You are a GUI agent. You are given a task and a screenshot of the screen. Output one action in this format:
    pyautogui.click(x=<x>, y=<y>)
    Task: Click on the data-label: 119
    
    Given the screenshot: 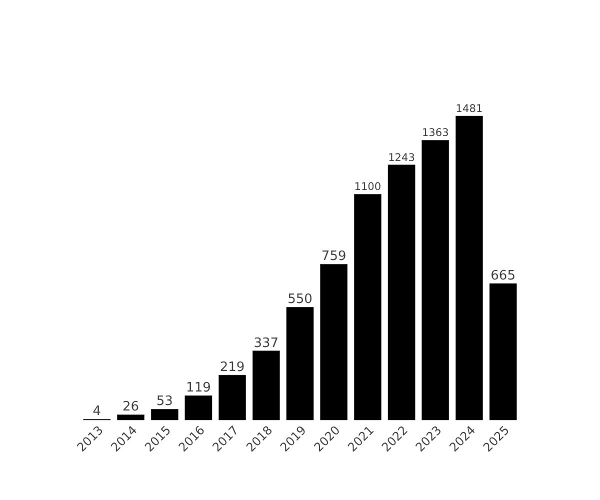 What is the action you would take?
    pyautogui.click(x=198, y=388)
    